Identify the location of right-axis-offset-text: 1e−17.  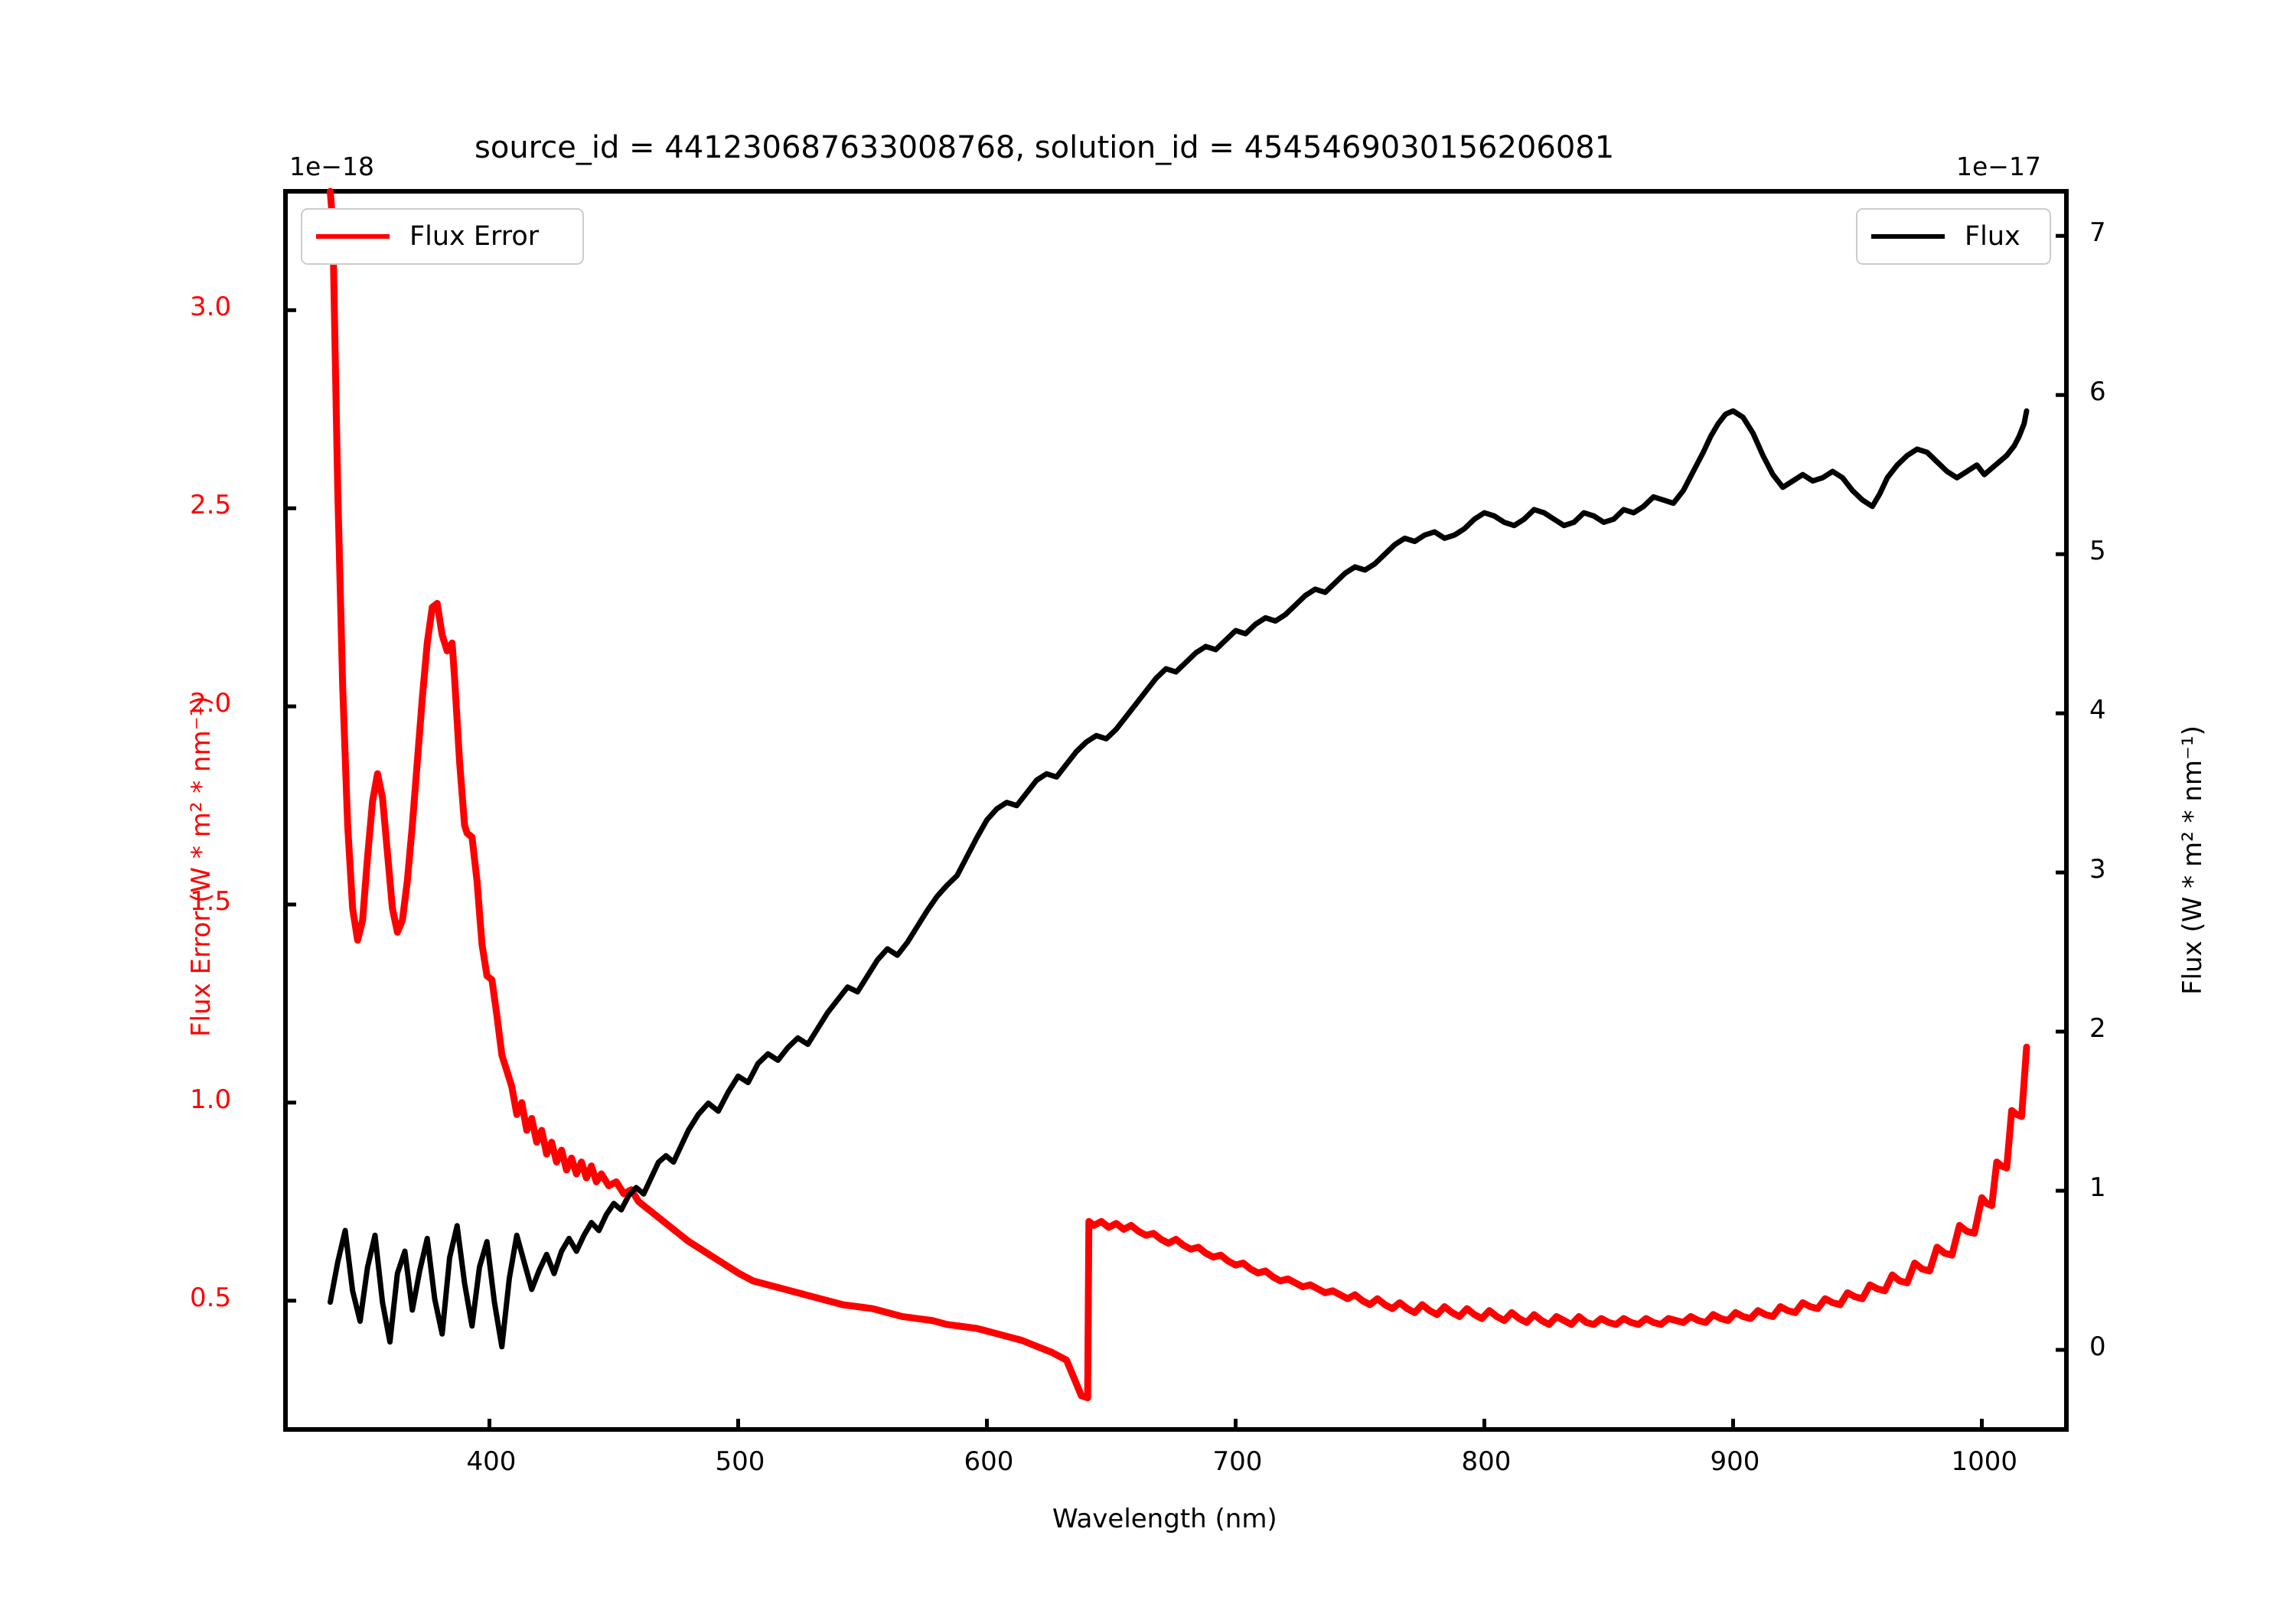
(1998, 166).